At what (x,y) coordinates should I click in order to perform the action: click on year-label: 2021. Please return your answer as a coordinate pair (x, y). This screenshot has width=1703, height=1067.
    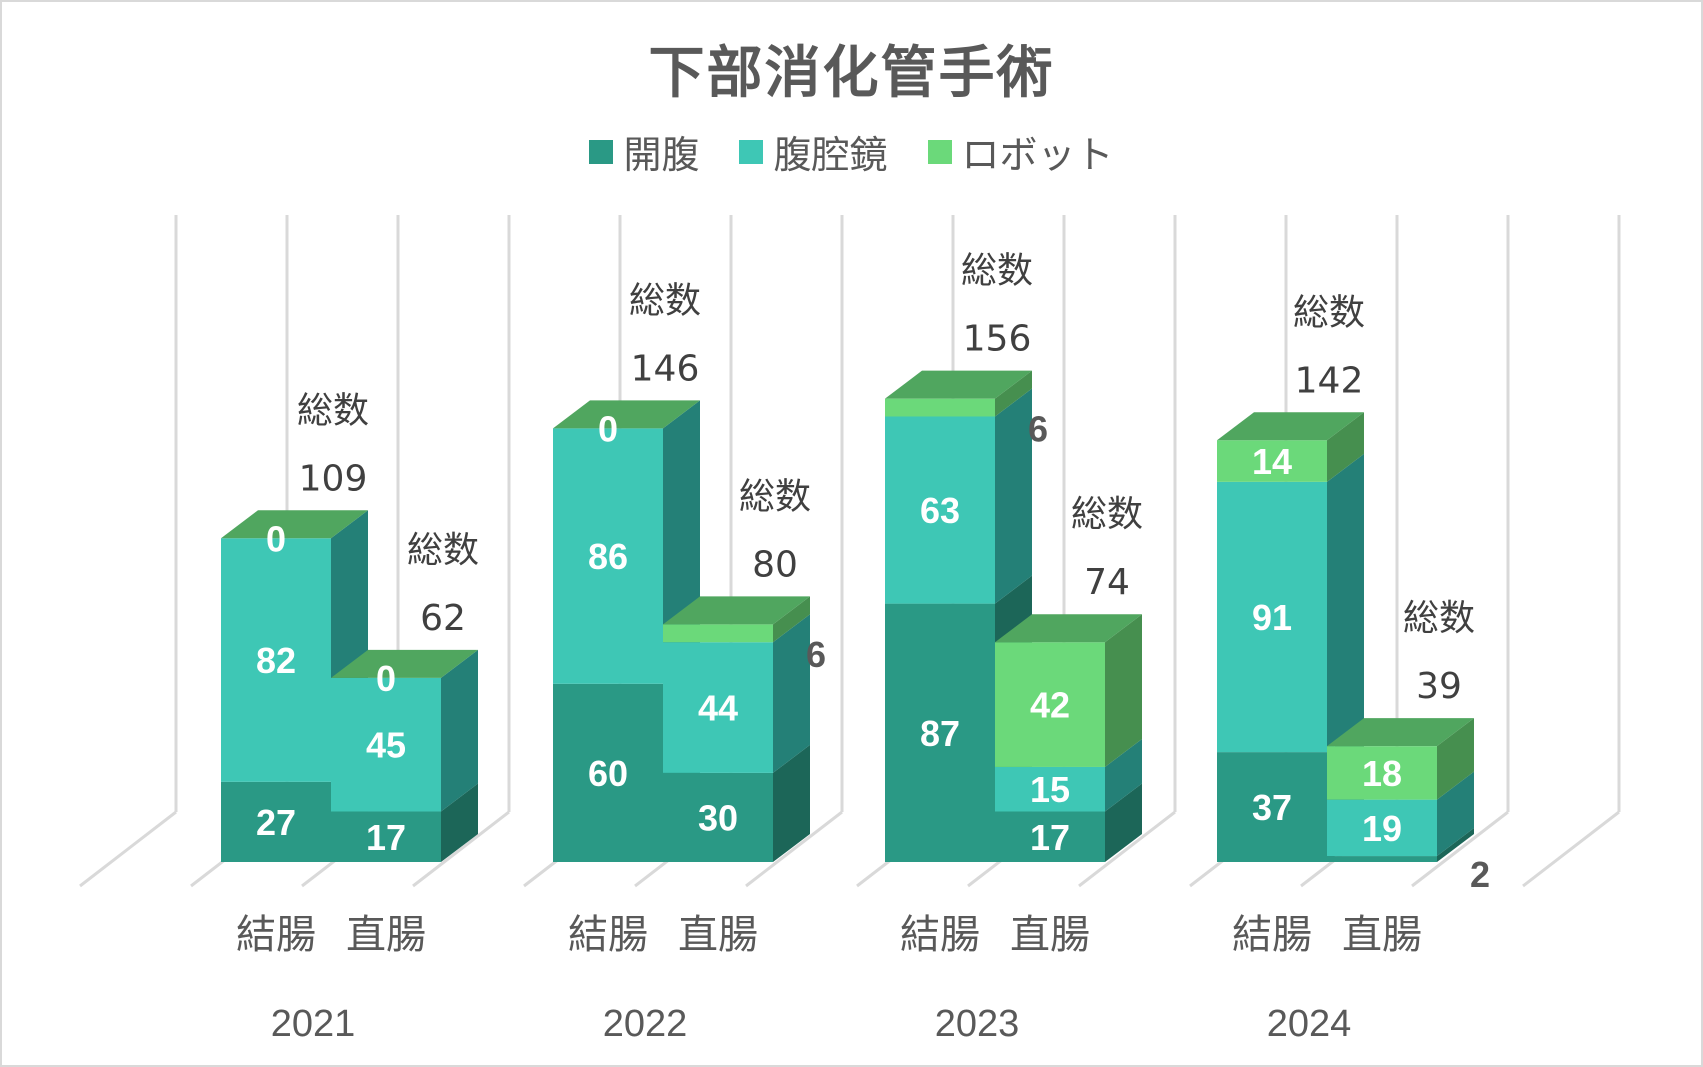
    Looking at the image, I should click on (313, 1024).